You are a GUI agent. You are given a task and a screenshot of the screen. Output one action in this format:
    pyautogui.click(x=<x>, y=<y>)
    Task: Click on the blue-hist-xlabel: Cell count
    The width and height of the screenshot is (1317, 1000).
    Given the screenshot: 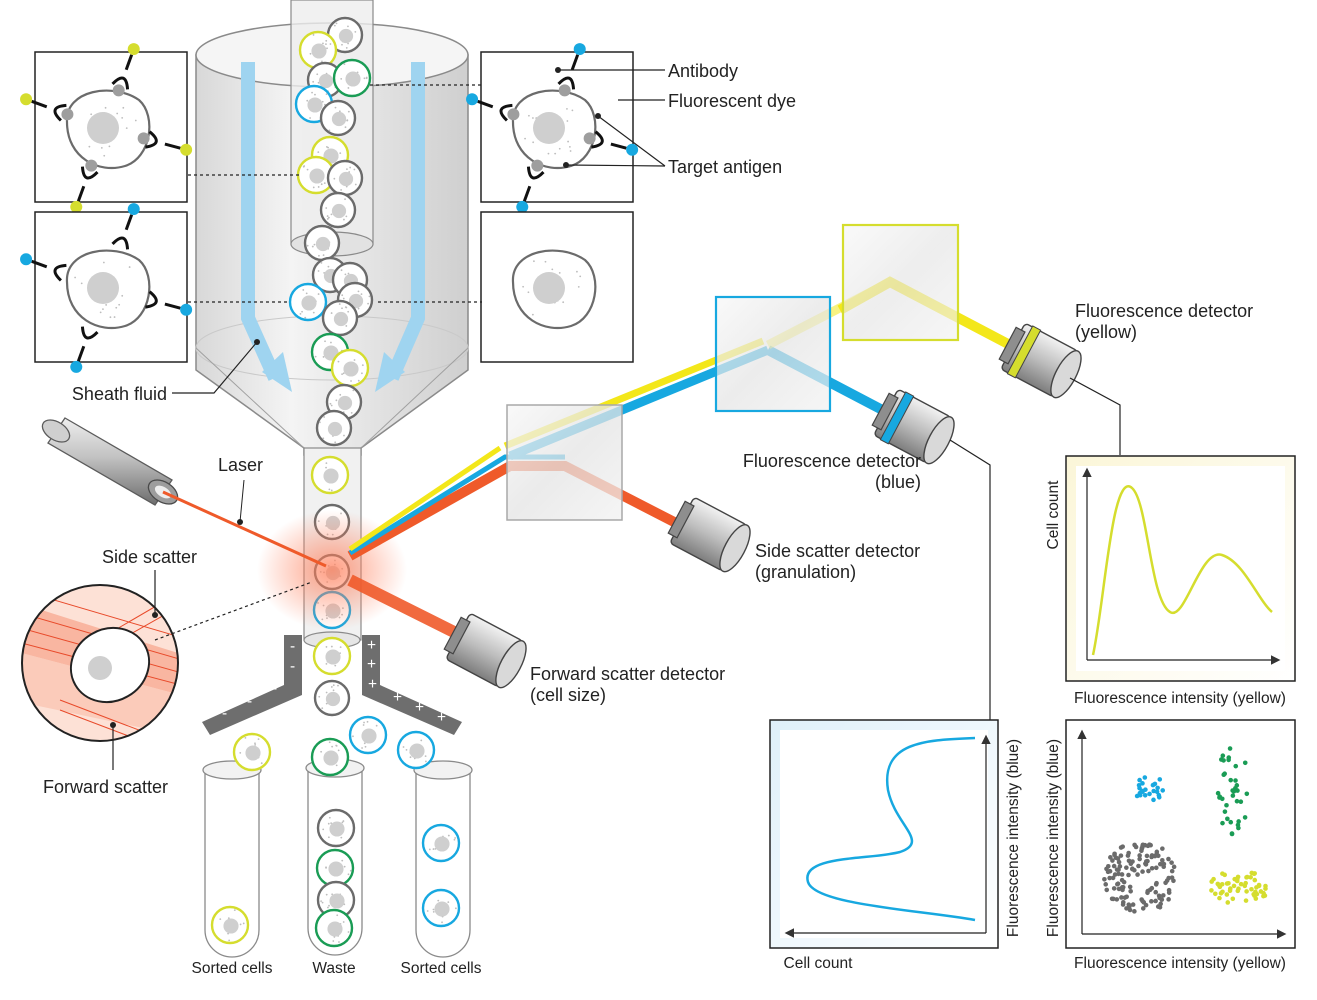 What is the action you would take?
    pyautogui.click(x=819, y=963)
    